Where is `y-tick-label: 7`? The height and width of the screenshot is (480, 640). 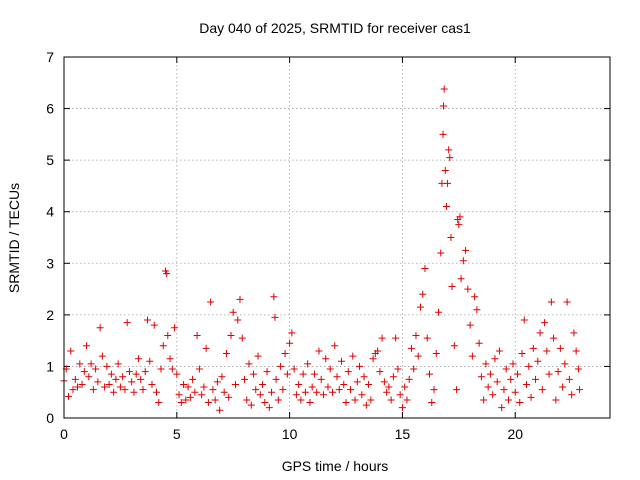 y-tick-label: 7 is located at coordinates (50, 57).